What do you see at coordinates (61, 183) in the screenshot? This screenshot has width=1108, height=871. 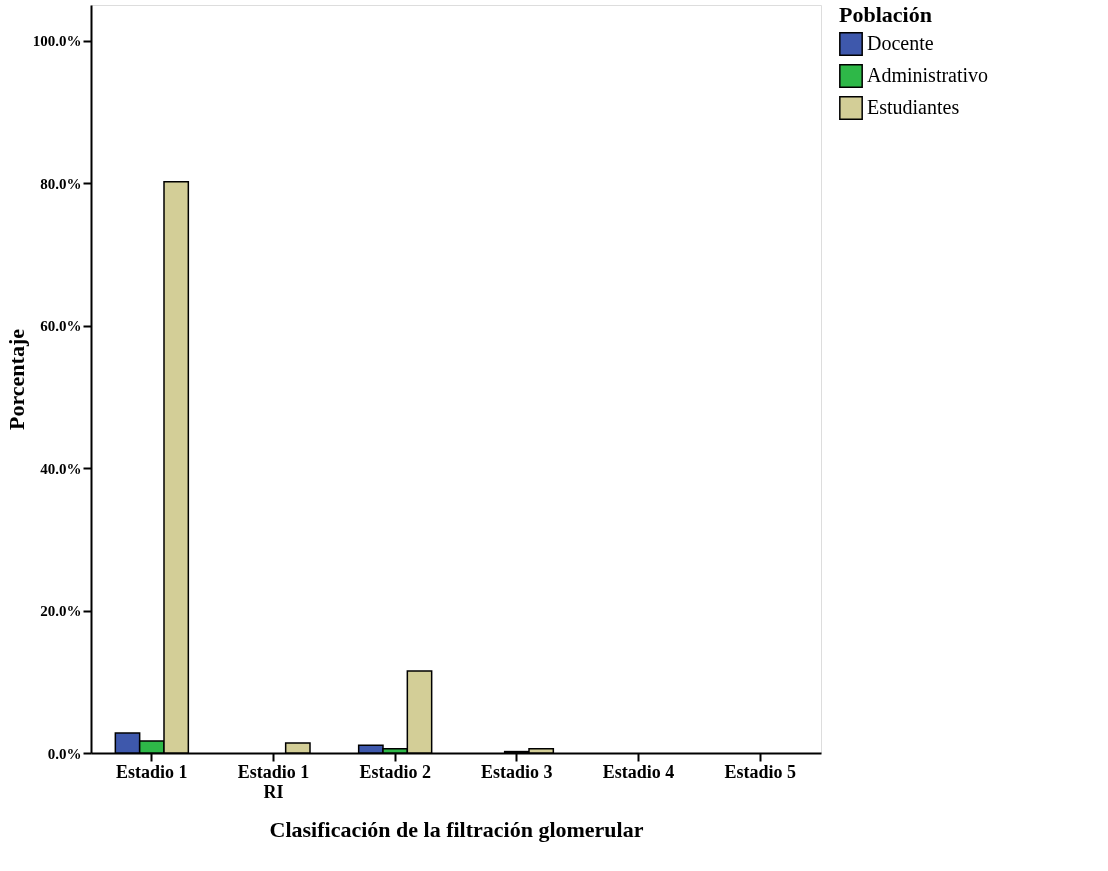 I see `y-tick-label: 80.0%` at bounding box center [61, 183].